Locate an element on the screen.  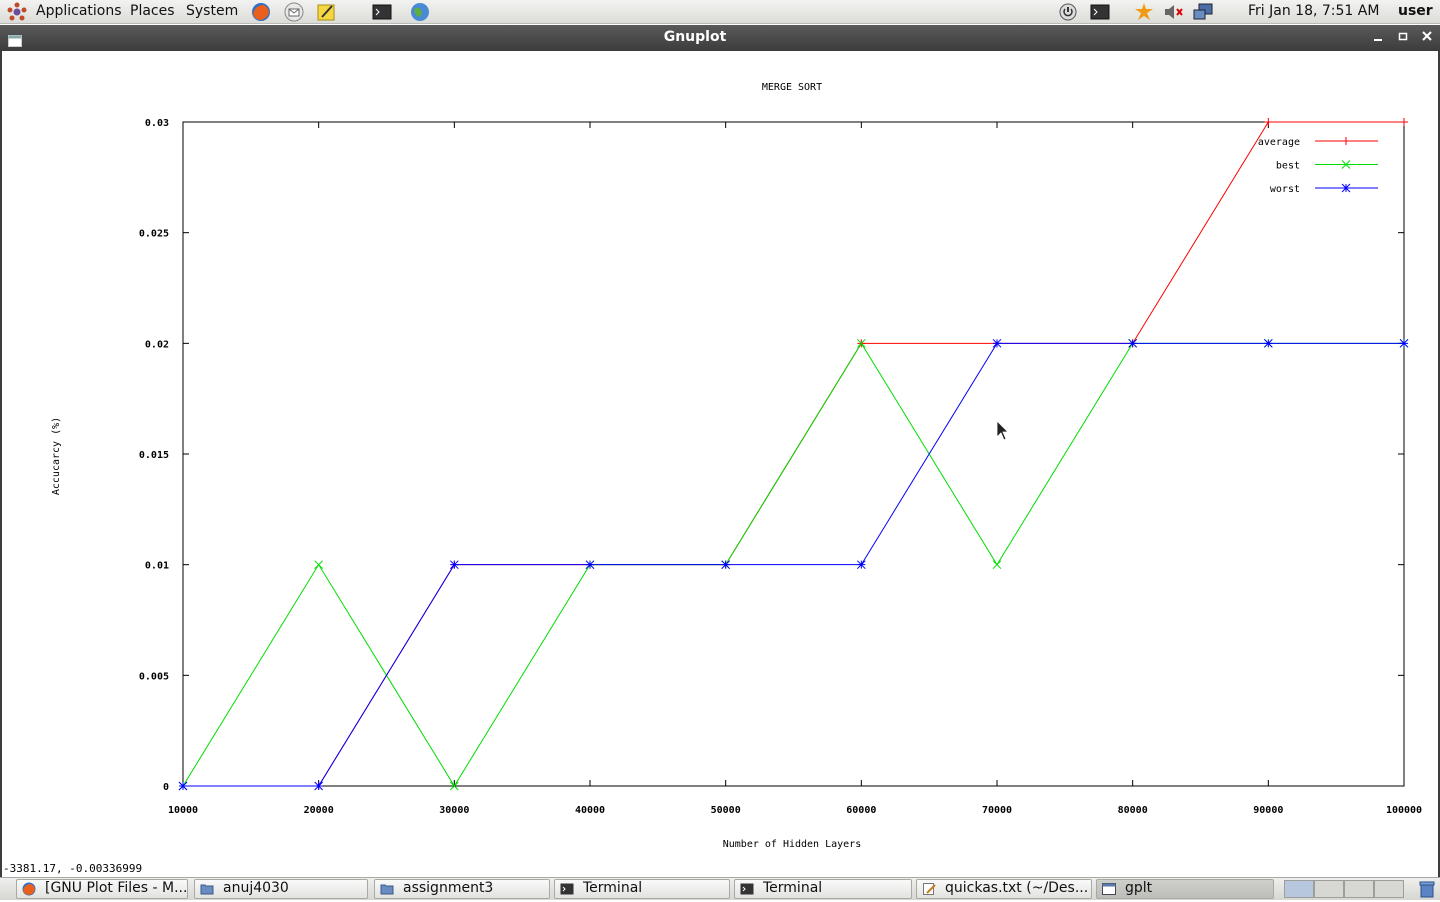
menu-applications: Applications is located at coordinates (79, 11).